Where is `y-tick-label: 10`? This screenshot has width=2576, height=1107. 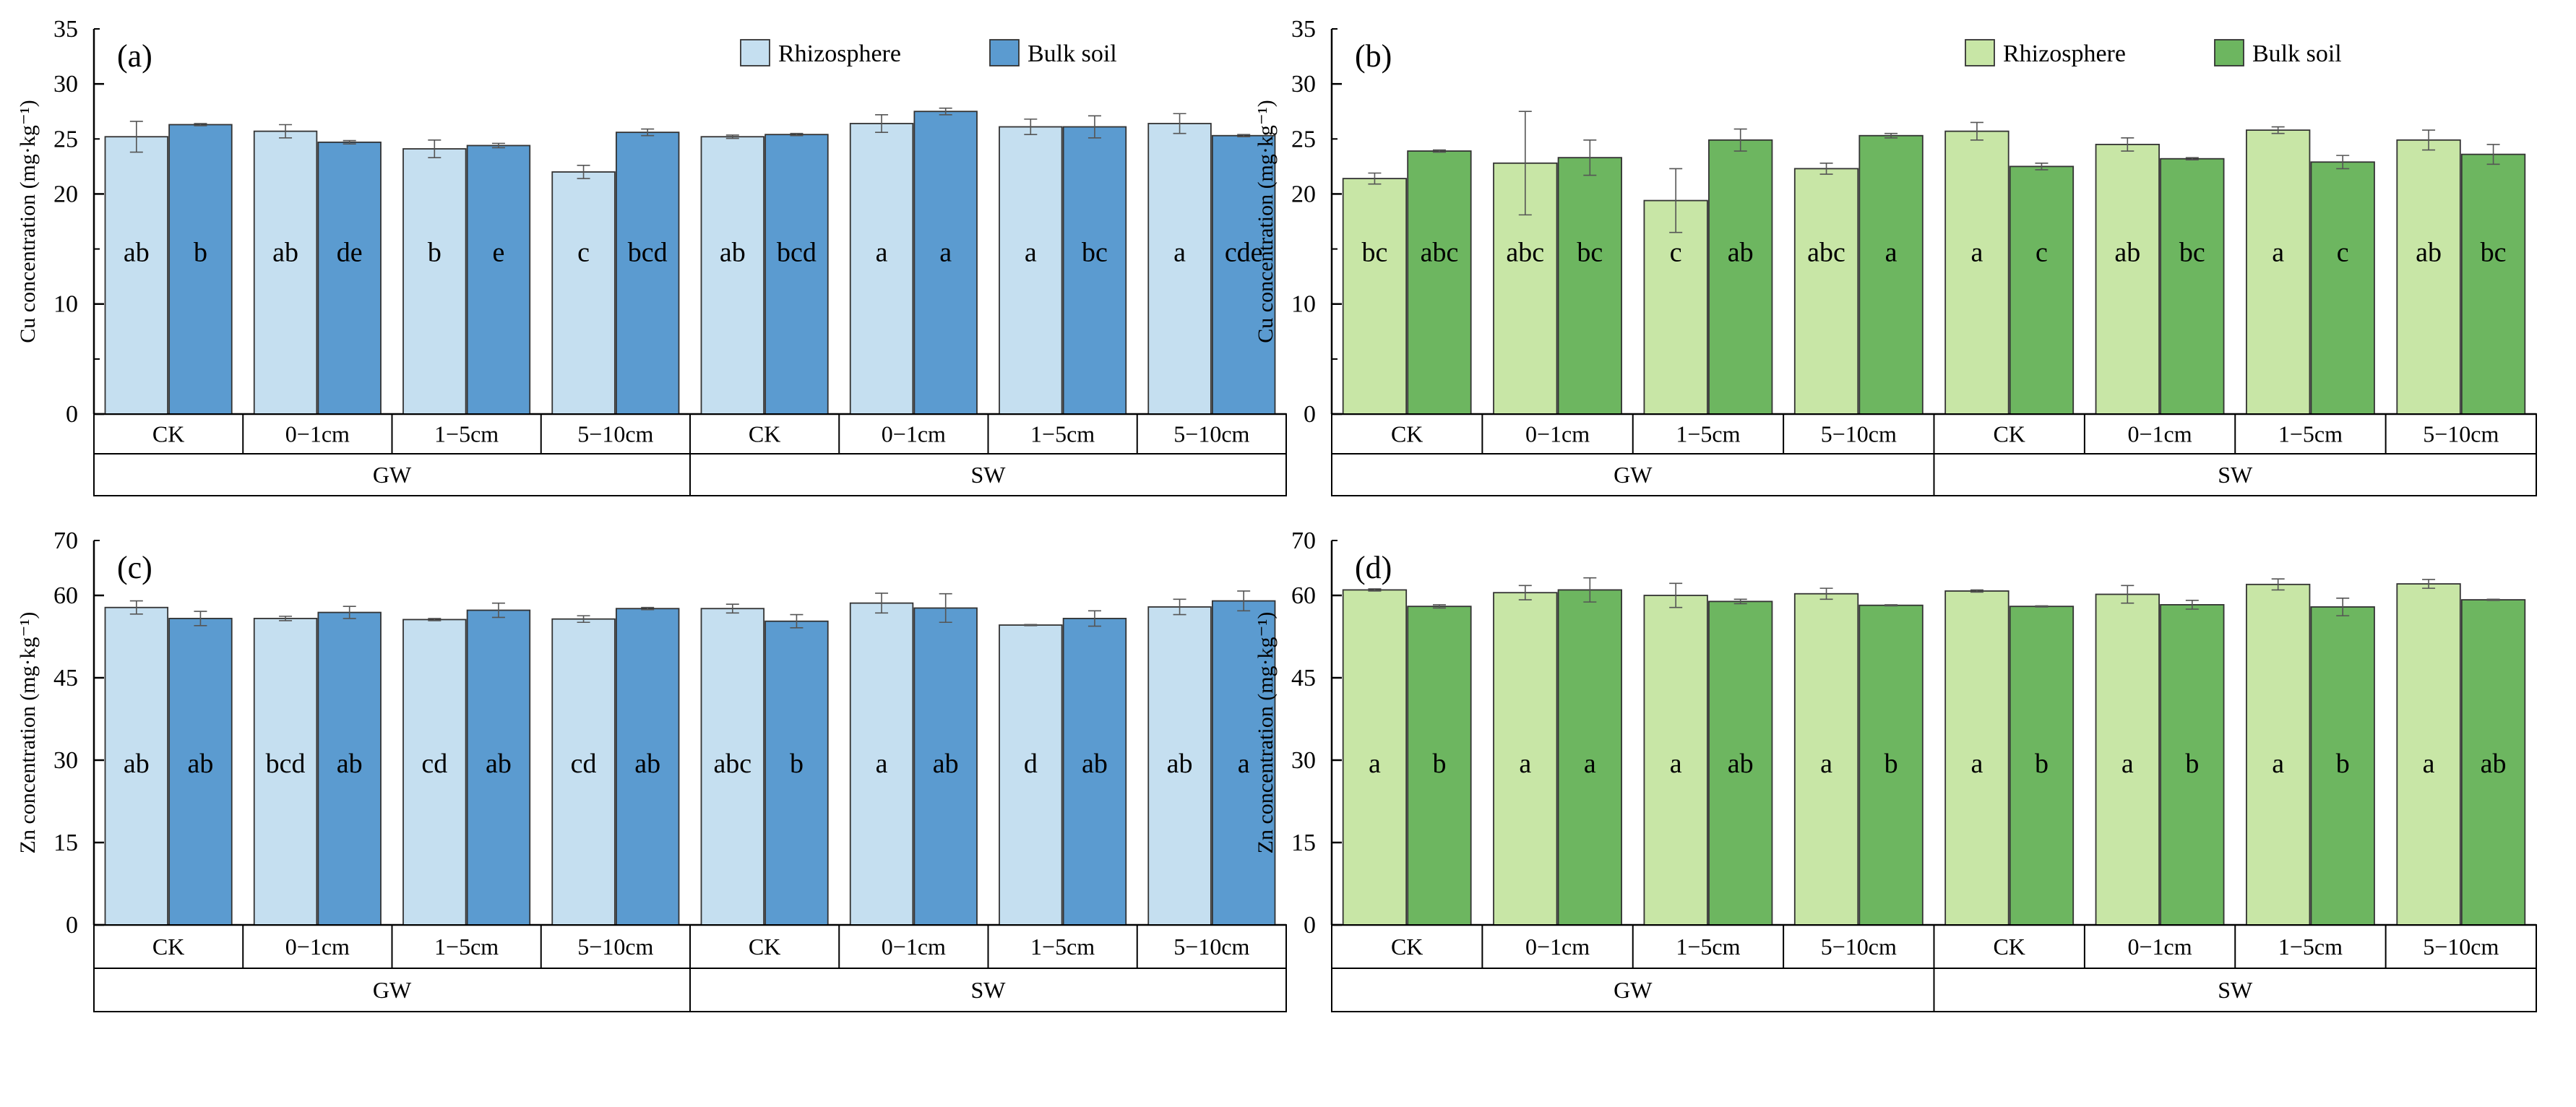
y-tick-label: 10 is located at coordinates (65, 304).